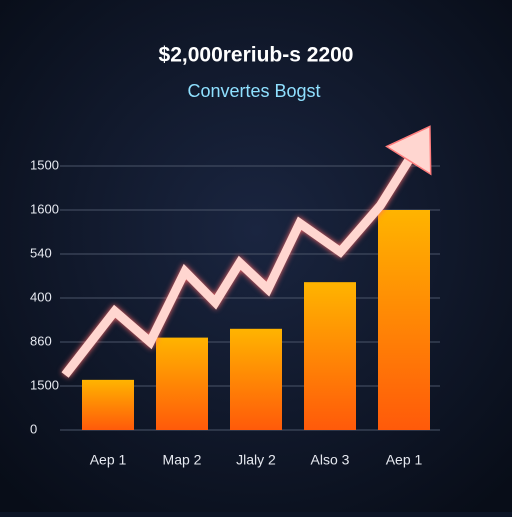 The height and width of the screenshot is (517, 512). I want to click on y-tick-label: 0, so click(33, 428).